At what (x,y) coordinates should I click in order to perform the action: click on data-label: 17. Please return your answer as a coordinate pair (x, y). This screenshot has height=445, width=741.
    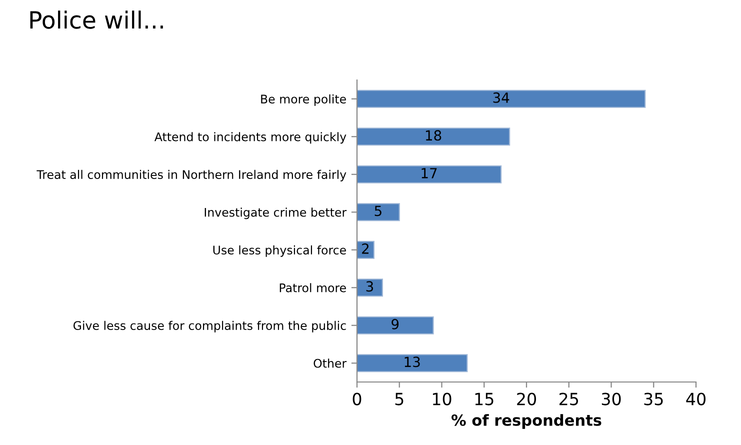
    Looking at the image, I should click on (429, 173).